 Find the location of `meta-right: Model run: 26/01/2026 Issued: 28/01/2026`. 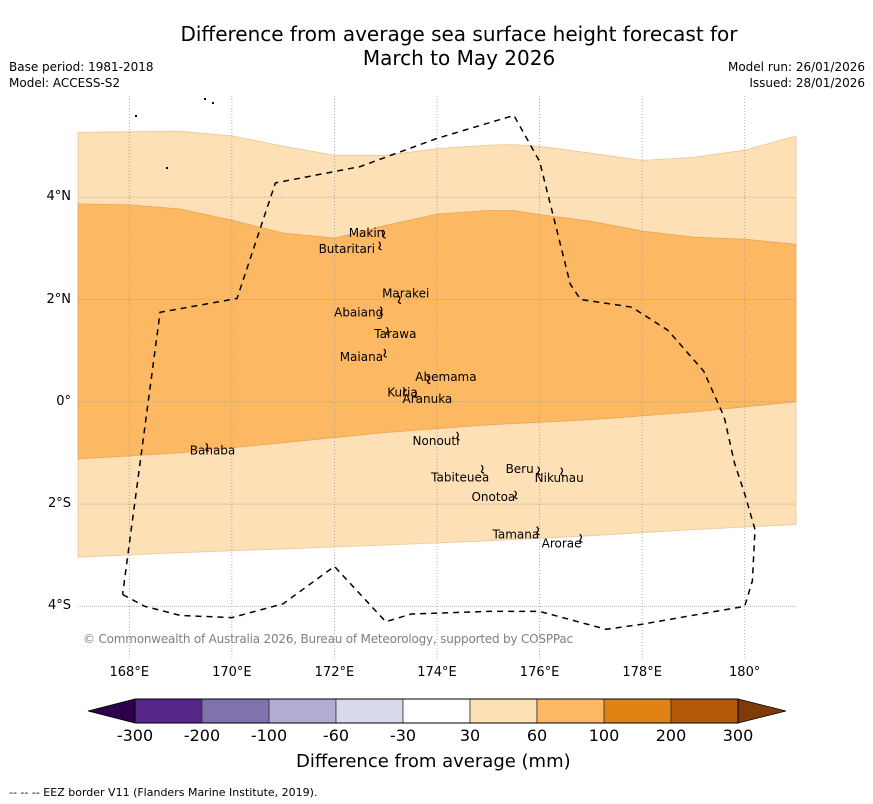

meta-right: Model run: 26/01/2026 Issued: 28/01/2026 is located at coordinates (796, 75).